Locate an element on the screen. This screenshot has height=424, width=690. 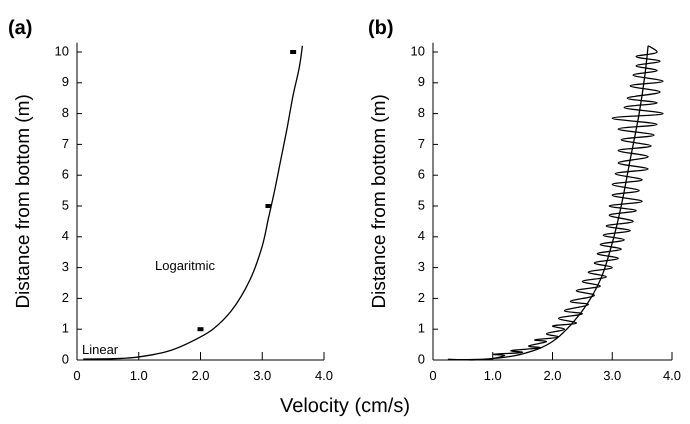
chart-title: (a) is located at coordinates (20, 28).